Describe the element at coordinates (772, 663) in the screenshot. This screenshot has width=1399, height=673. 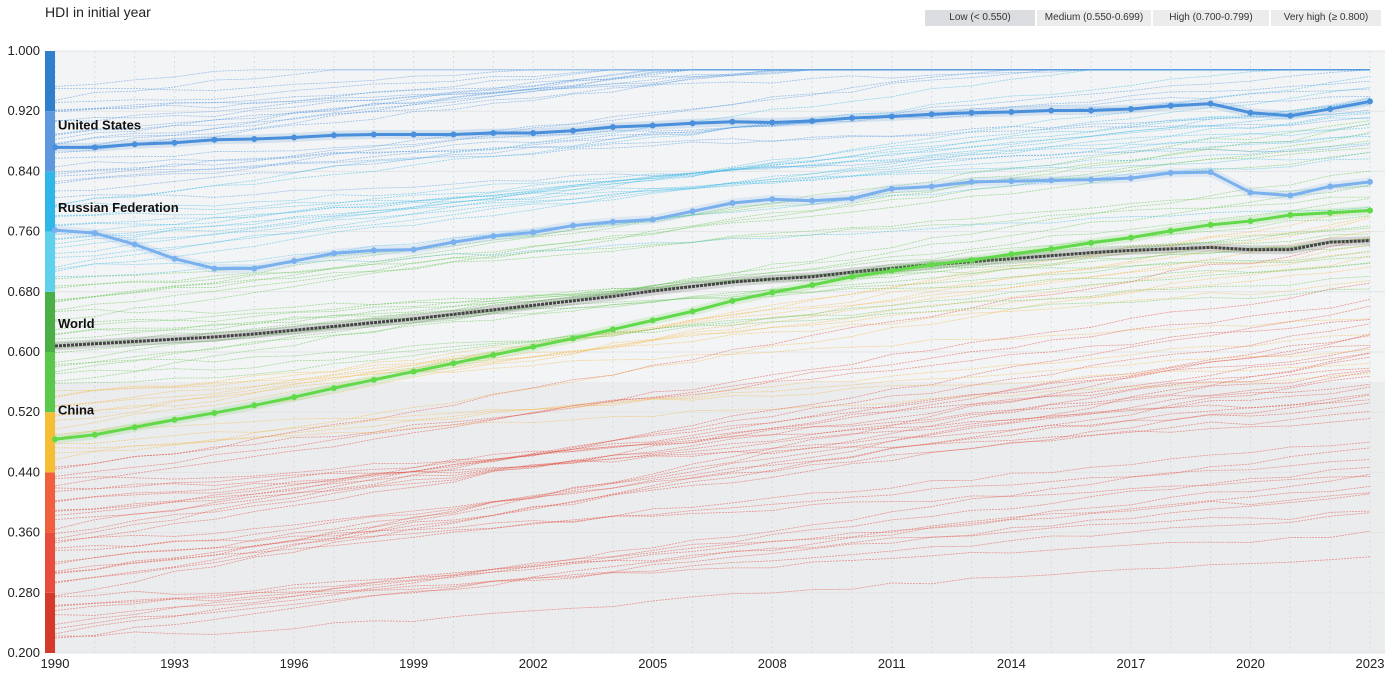
I see `x-tick-label: 2008` at that location.